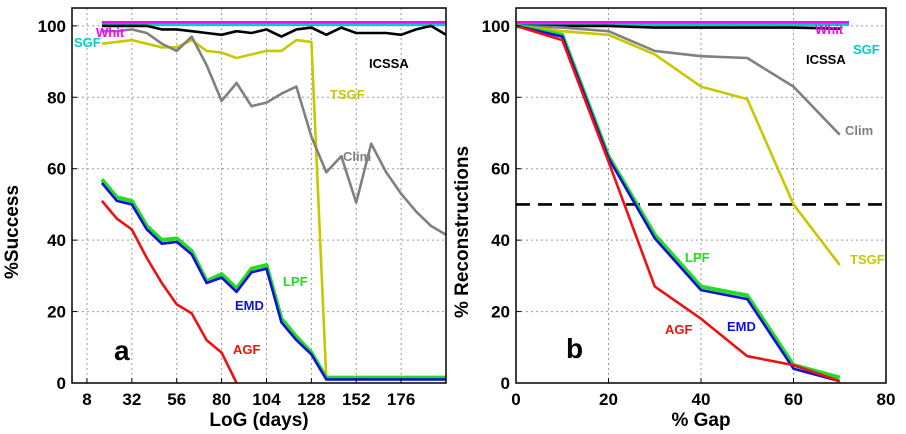  I want to click on panel-letter: b, so click(574, 348).